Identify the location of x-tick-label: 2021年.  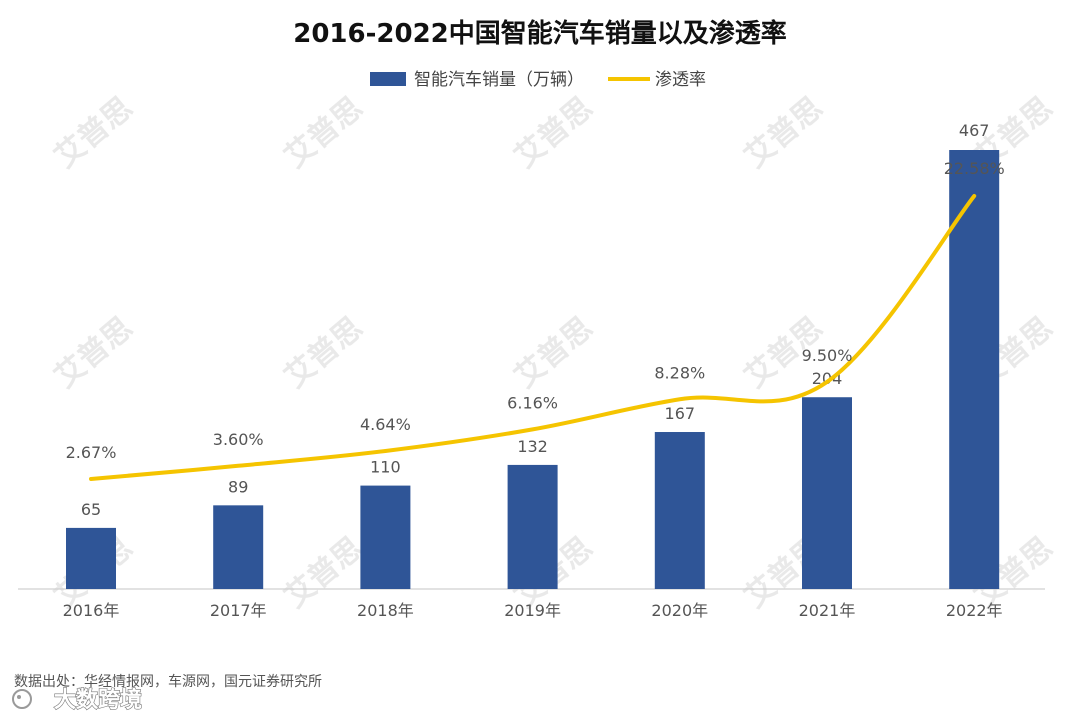
(827, 610).